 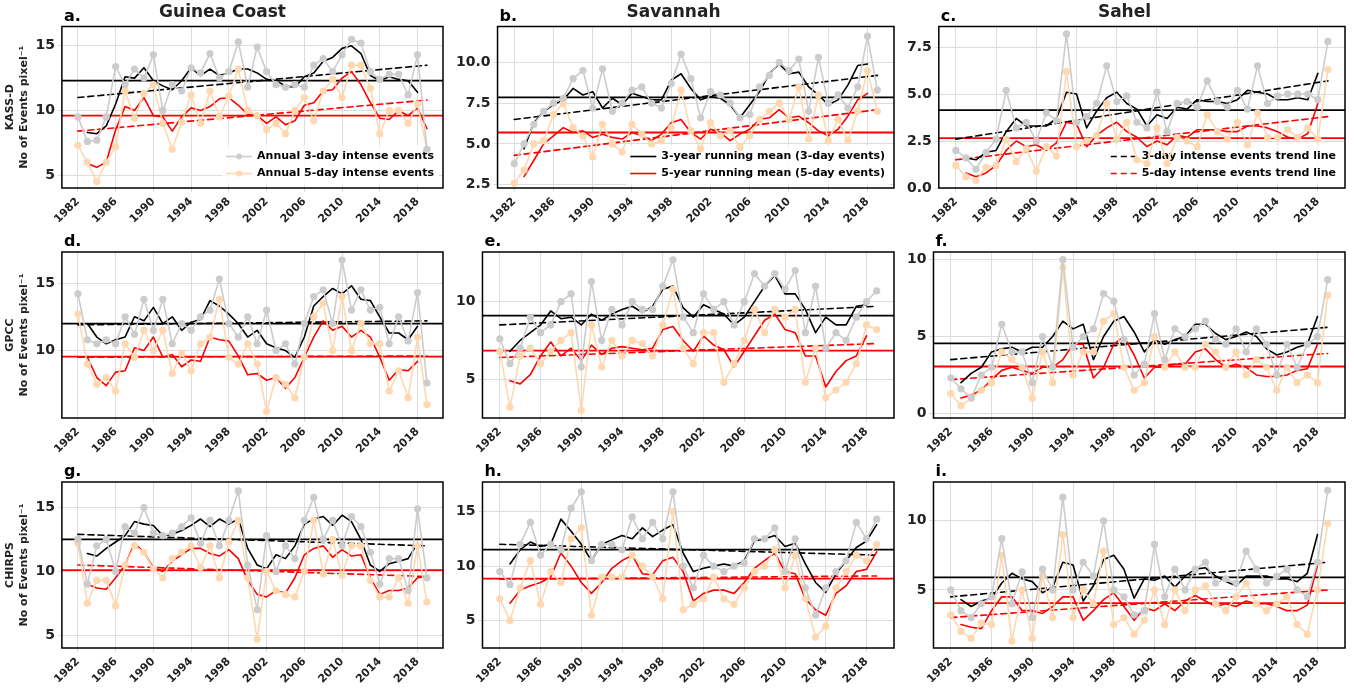 What do you see at coordinates (222, 10) in the screenshot?
I see `chart-title: Guinea Coast` at bounding box center [222, 10].